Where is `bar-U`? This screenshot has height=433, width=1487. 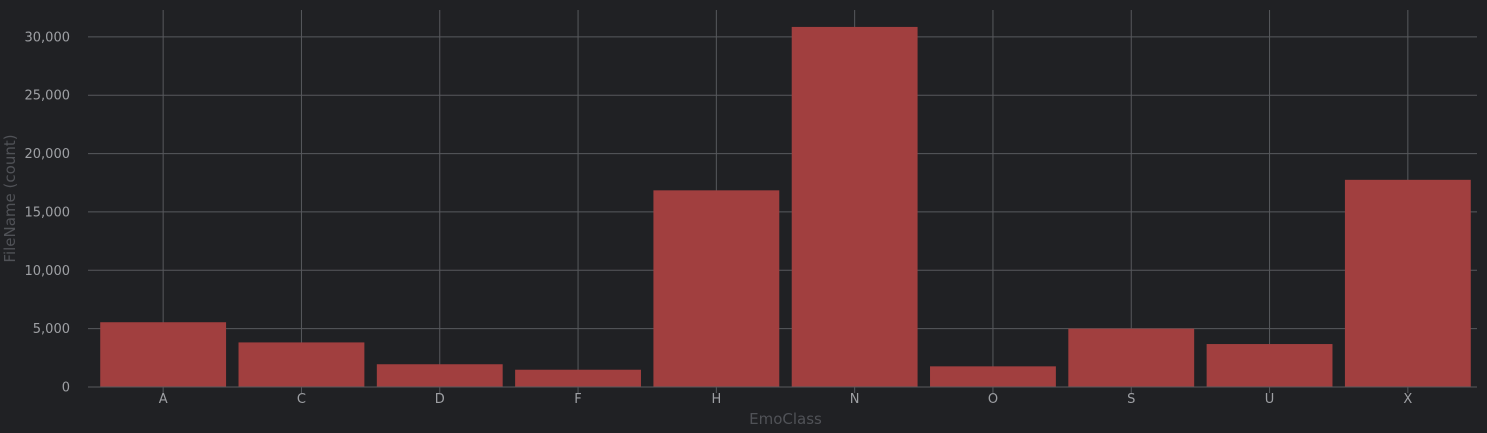 bar-U is located at coordinates (1269, 365).